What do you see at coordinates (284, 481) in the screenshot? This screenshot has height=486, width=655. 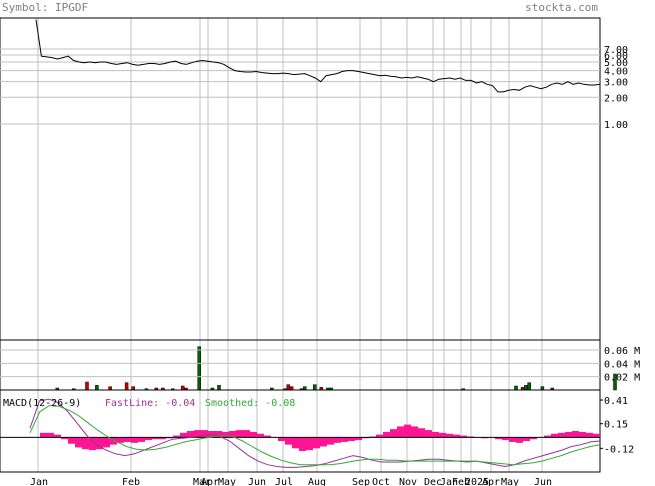 I see `month-label: Jul` at bounding box center [284, 481].